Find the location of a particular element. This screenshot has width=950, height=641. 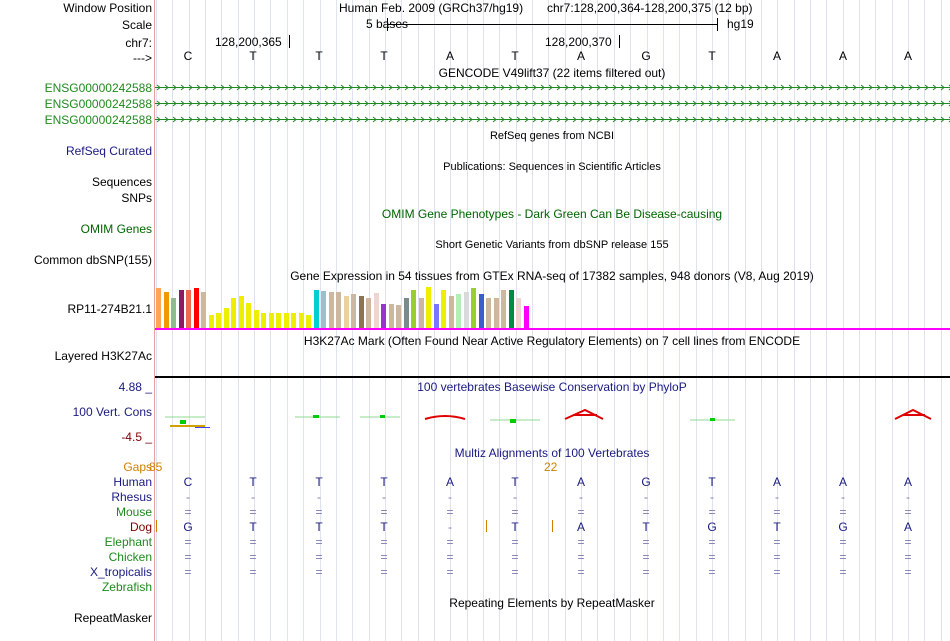

omim-label: OMIM Genes is located at coordinates (116, 229).